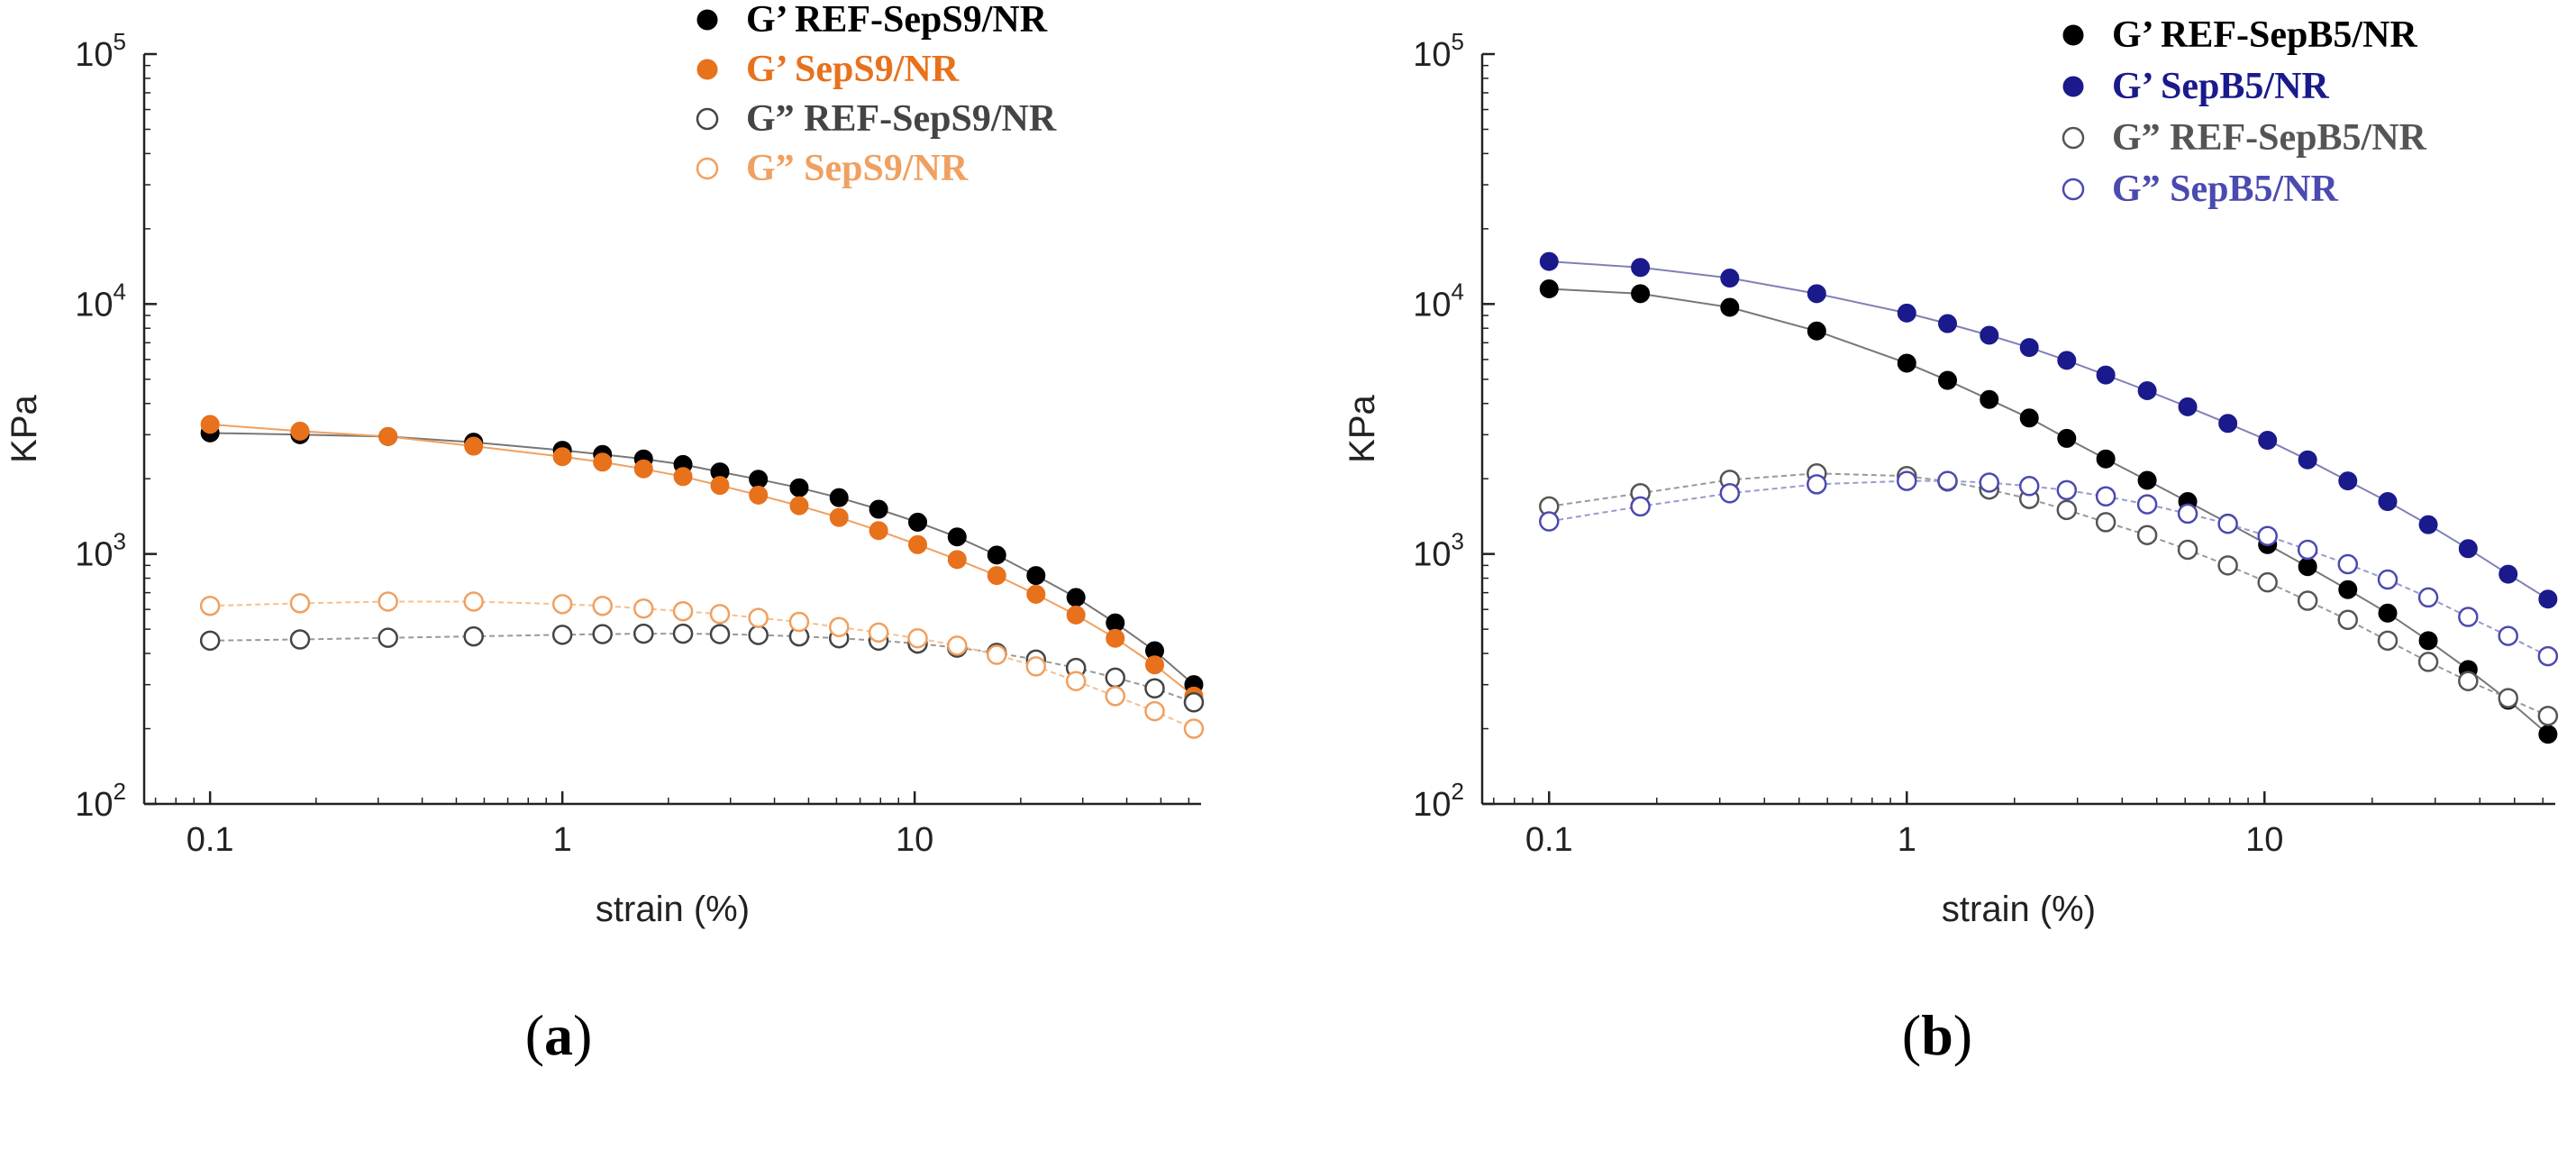 The height and width of the screenshot is (1150, 2576). I want to click on legend-entry: G’ REF-SepS9/NR, so click(897, 20).